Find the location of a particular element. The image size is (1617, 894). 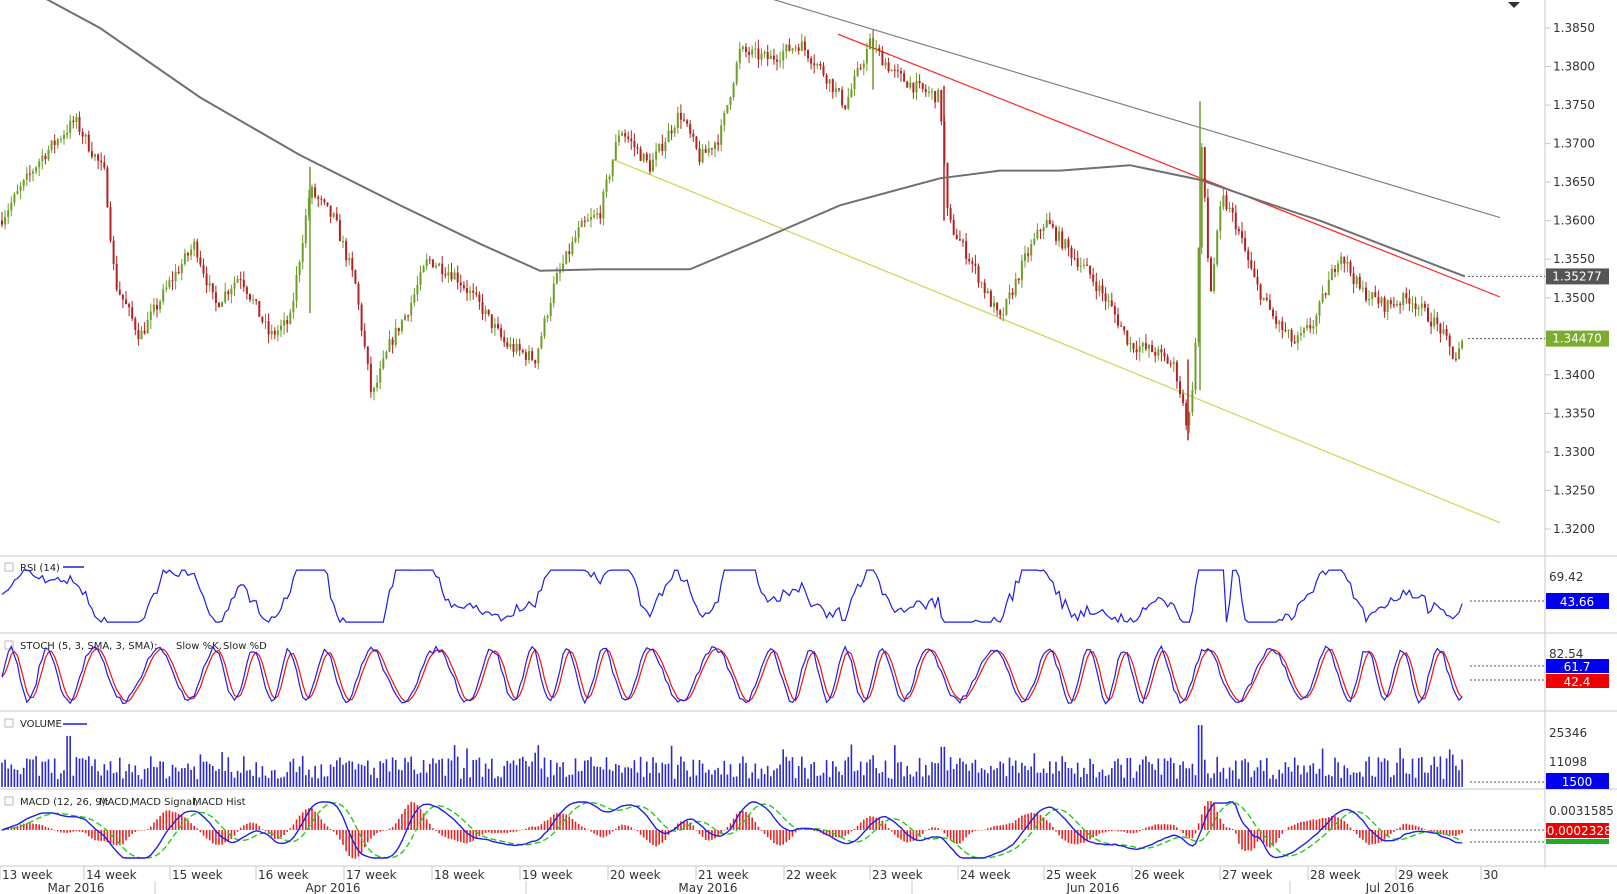

collapse-arrow-icon is located at coordinates (1514, 5).